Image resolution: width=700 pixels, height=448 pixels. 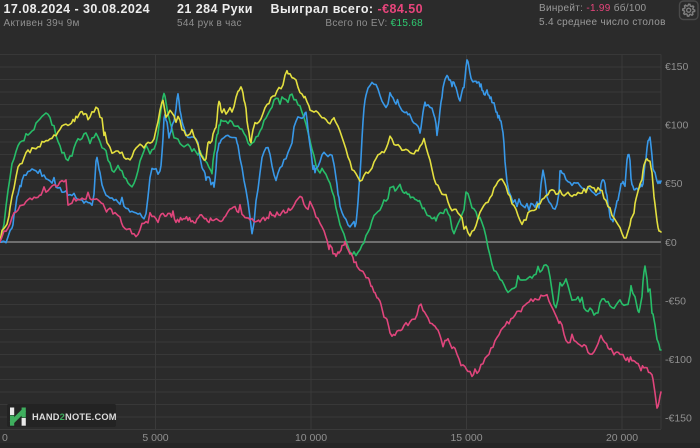 I want to click on svg-text: 10 000, so click(x=311, y=438).